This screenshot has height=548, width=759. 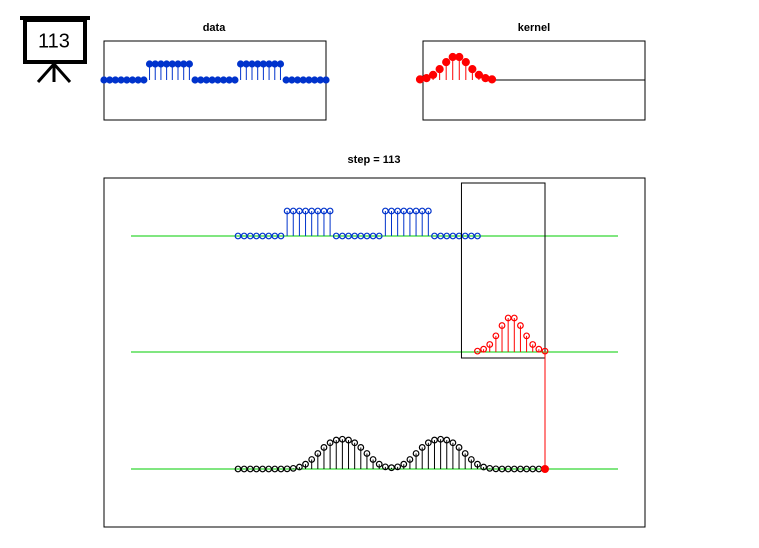 I want to click on kernel-window, so click(x=503, y=270).